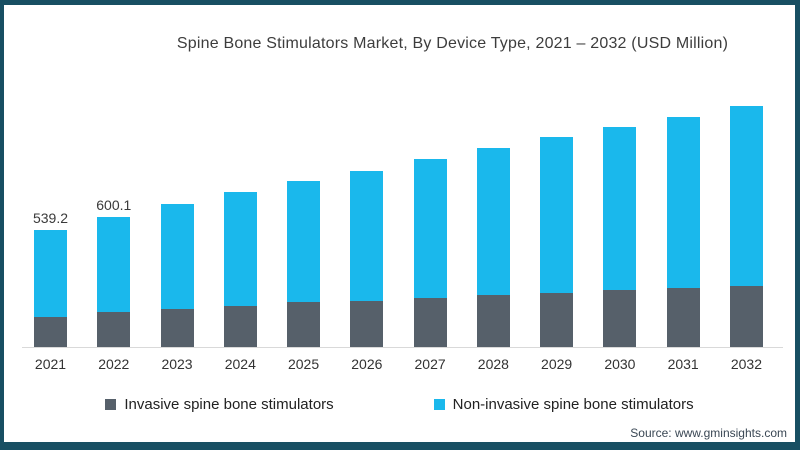 This screenshot has width=800, height=450. Describe the element at coordinates (303, 364) in the screenshot. I see `x-axis-label-2025: 2025` at that location.